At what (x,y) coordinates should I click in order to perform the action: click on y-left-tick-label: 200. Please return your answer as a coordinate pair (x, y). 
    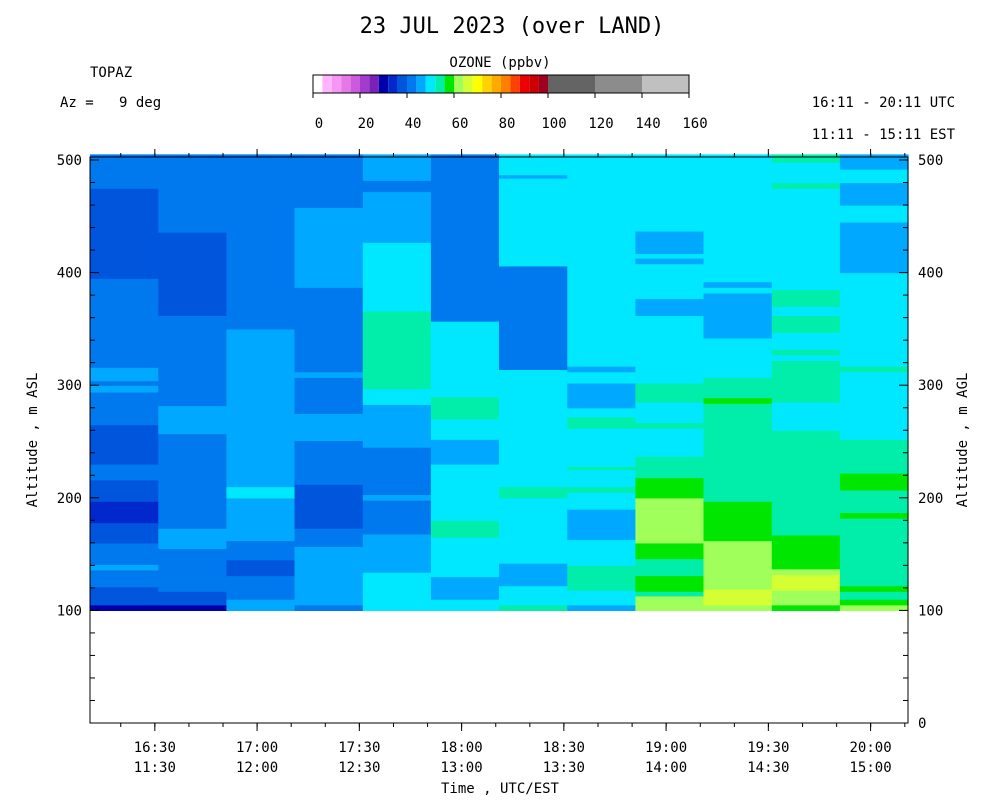
    Looking at the image, I should click on (69, 499).